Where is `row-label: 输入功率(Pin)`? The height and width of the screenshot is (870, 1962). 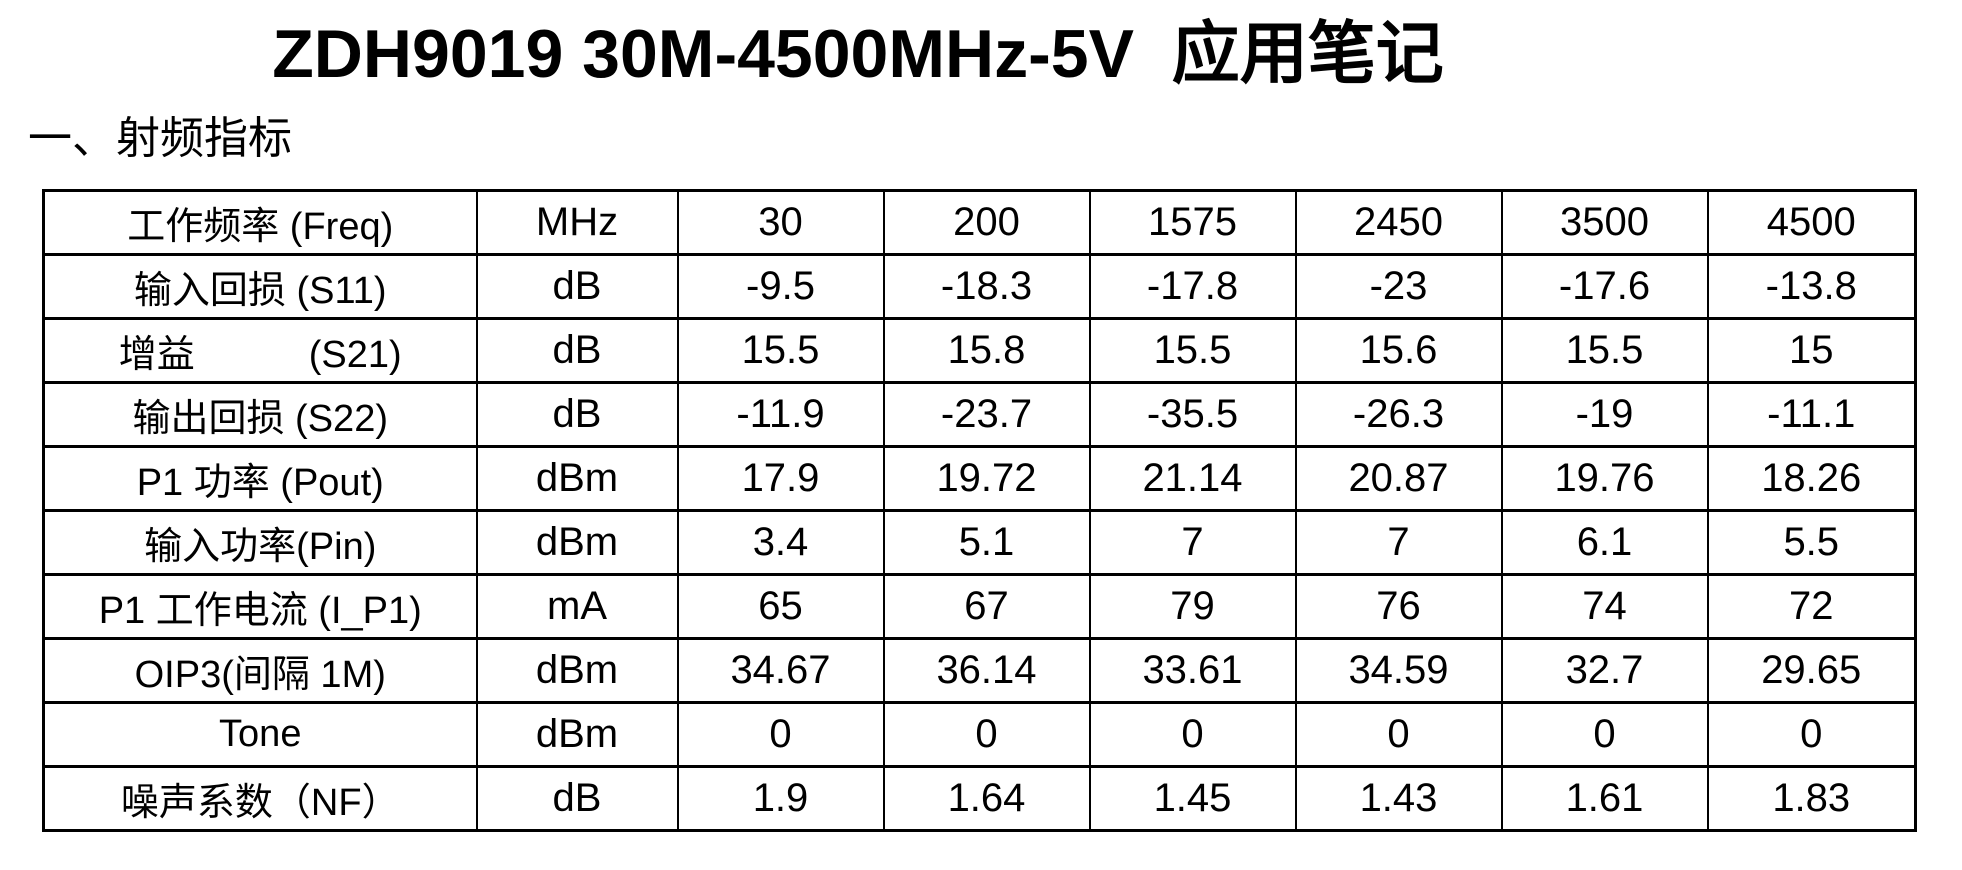 row-label: 输入功率(Pin) is located at coordinates (260, 542).